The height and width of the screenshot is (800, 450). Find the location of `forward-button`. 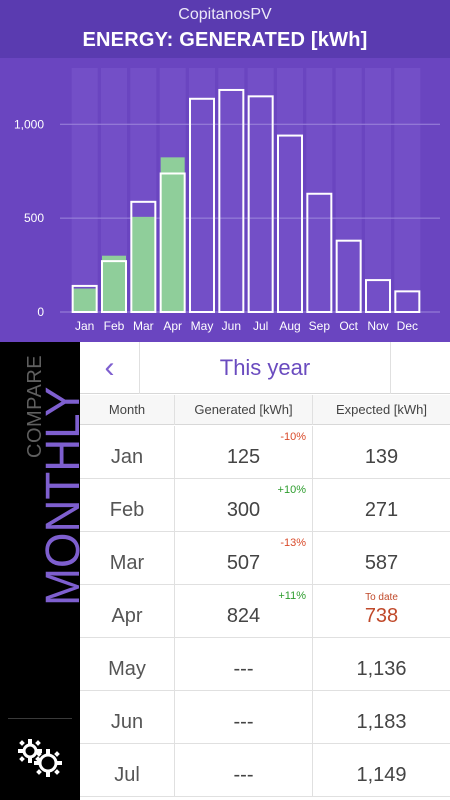

forward-button is located at coordinates (420, 368).